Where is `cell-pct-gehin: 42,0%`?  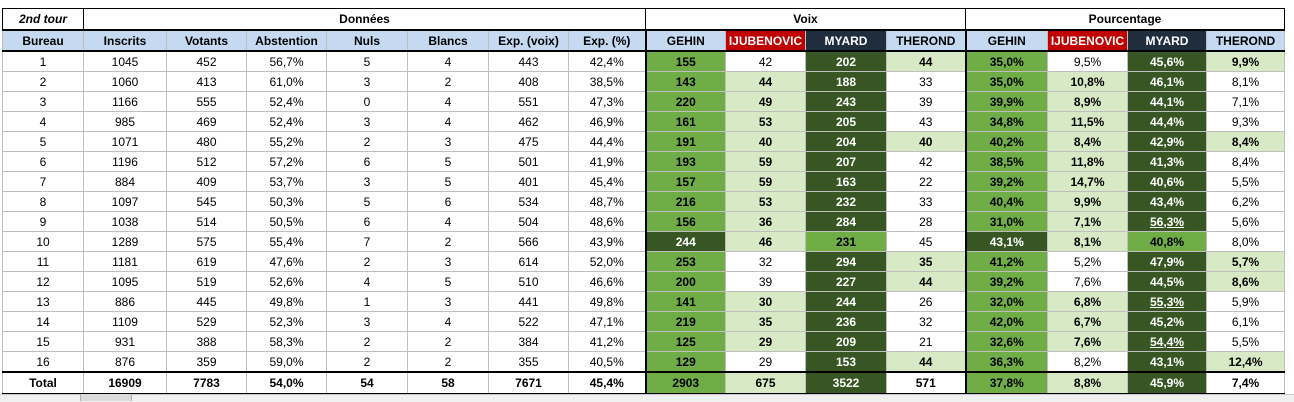
cell-pct-gehin: 42,0% is located at coordinates (1006, 321).